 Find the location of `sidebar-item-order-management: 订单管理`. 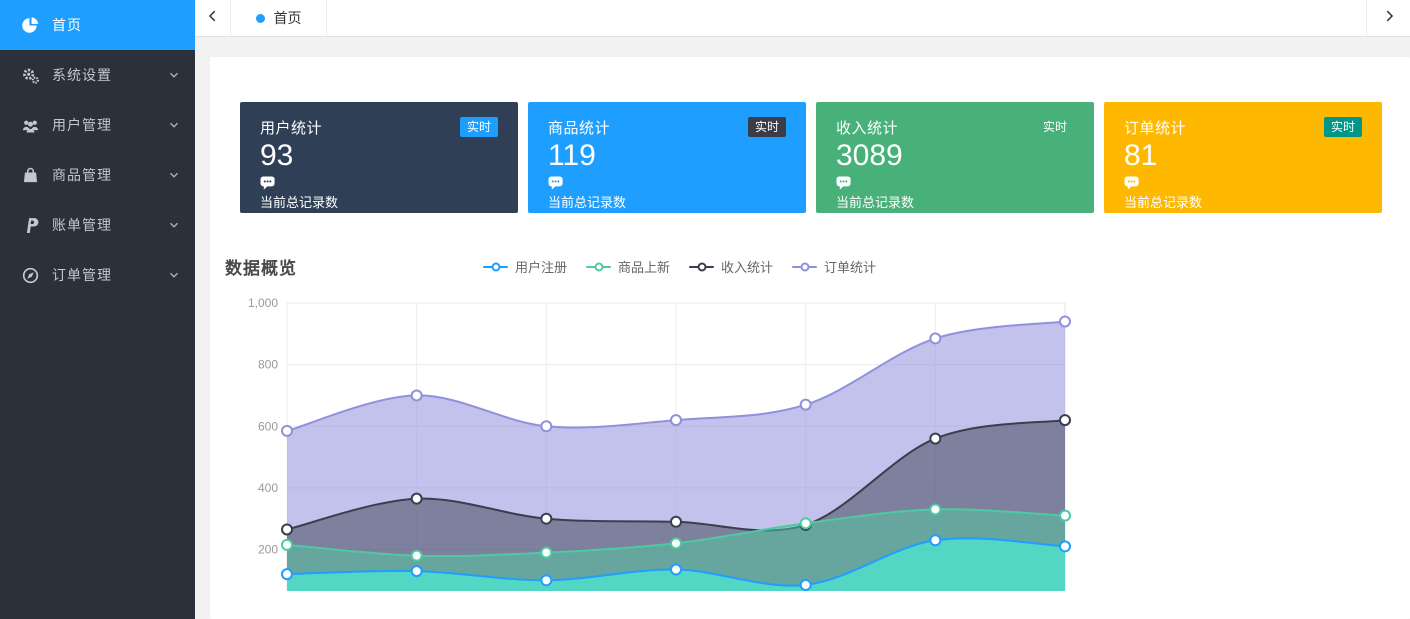

sidebar-item-order-management: 订单管理 is located at coordinates (97, 275).